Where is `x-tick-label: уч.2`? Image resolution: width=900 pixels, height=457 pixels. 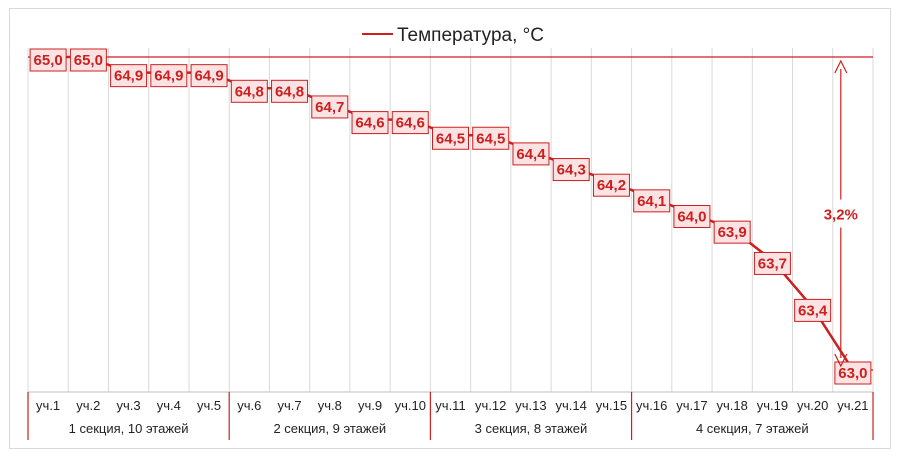
x-tick-label: уч.2 is located at coordinates (88, 405).